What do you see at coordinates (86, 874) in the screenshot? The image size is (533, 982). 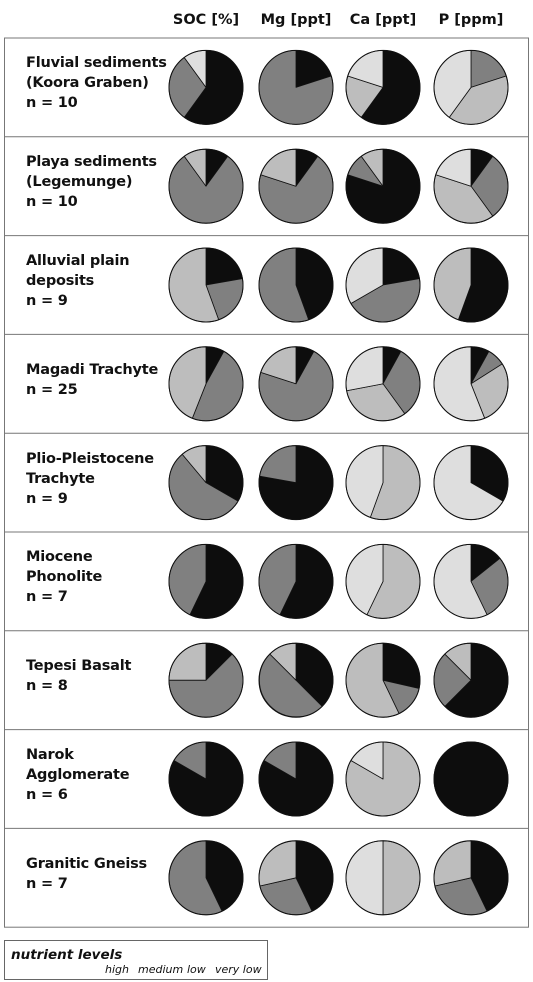 I see `row-label: Granitic Gneiss n = 7` at bounding box center [86, 874].